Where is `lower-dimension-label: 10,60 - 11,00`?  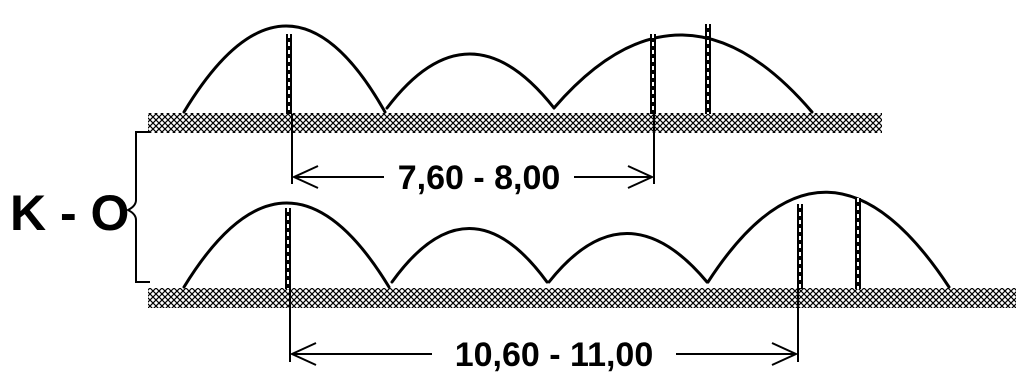 lower-dimension-label: 10,60 - 11,00 is located at coordinates (554, 355).